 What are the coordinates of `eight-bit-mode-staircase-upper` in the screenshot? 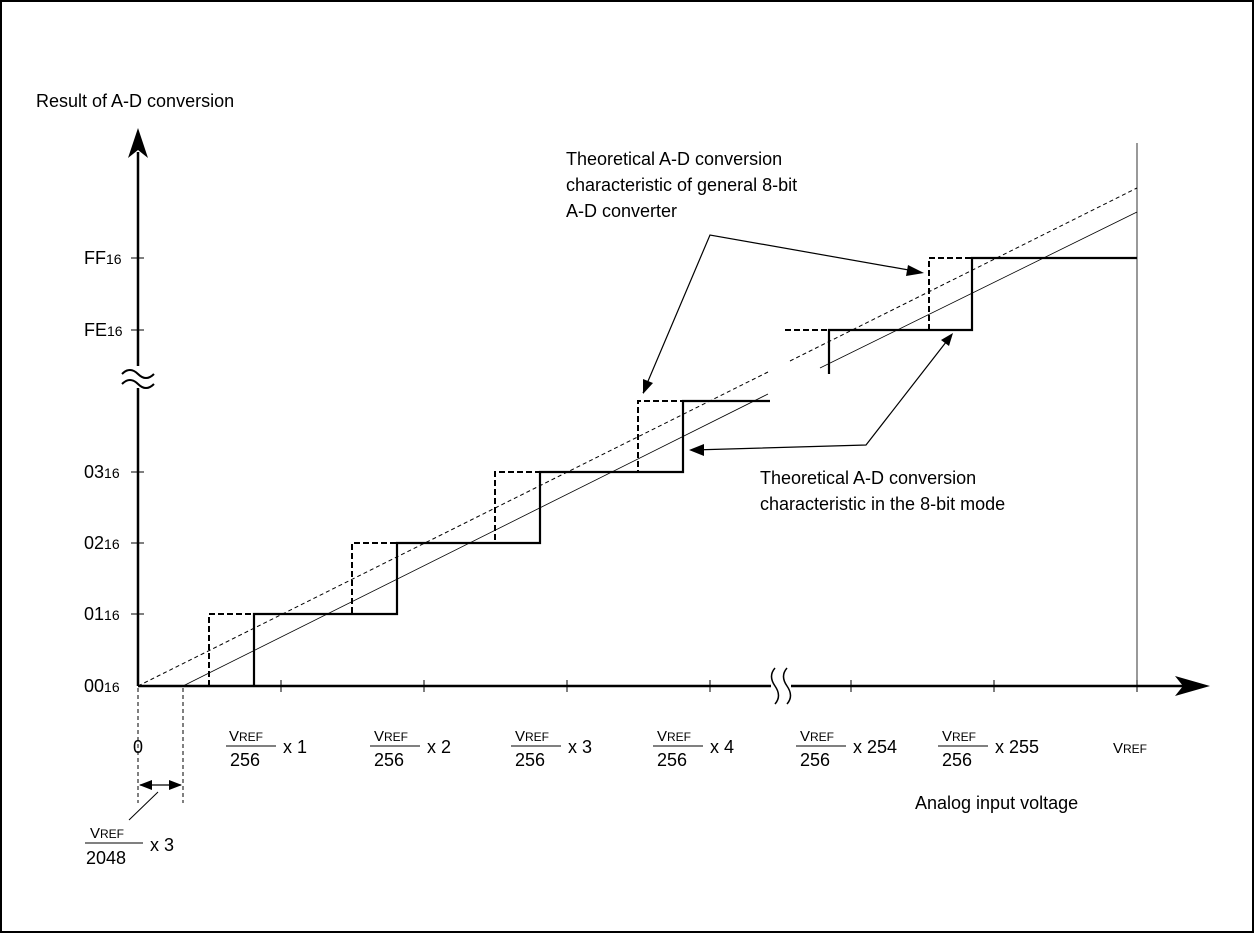 It's located at (982, 315).